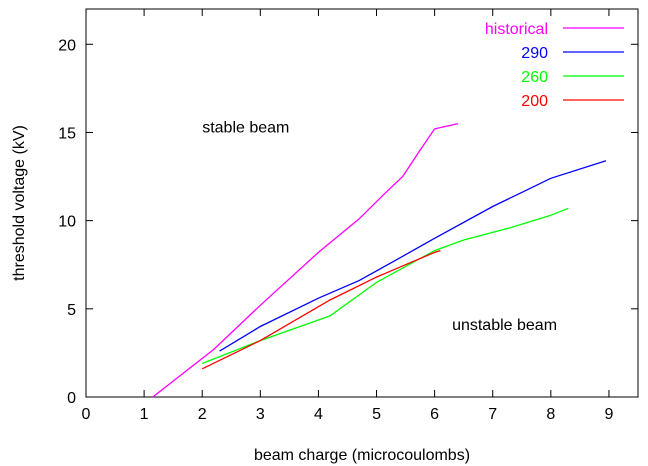  Describe the element at coordinates (67, 222) in the screenshot. I see `y-tick-label: 10` at that location.